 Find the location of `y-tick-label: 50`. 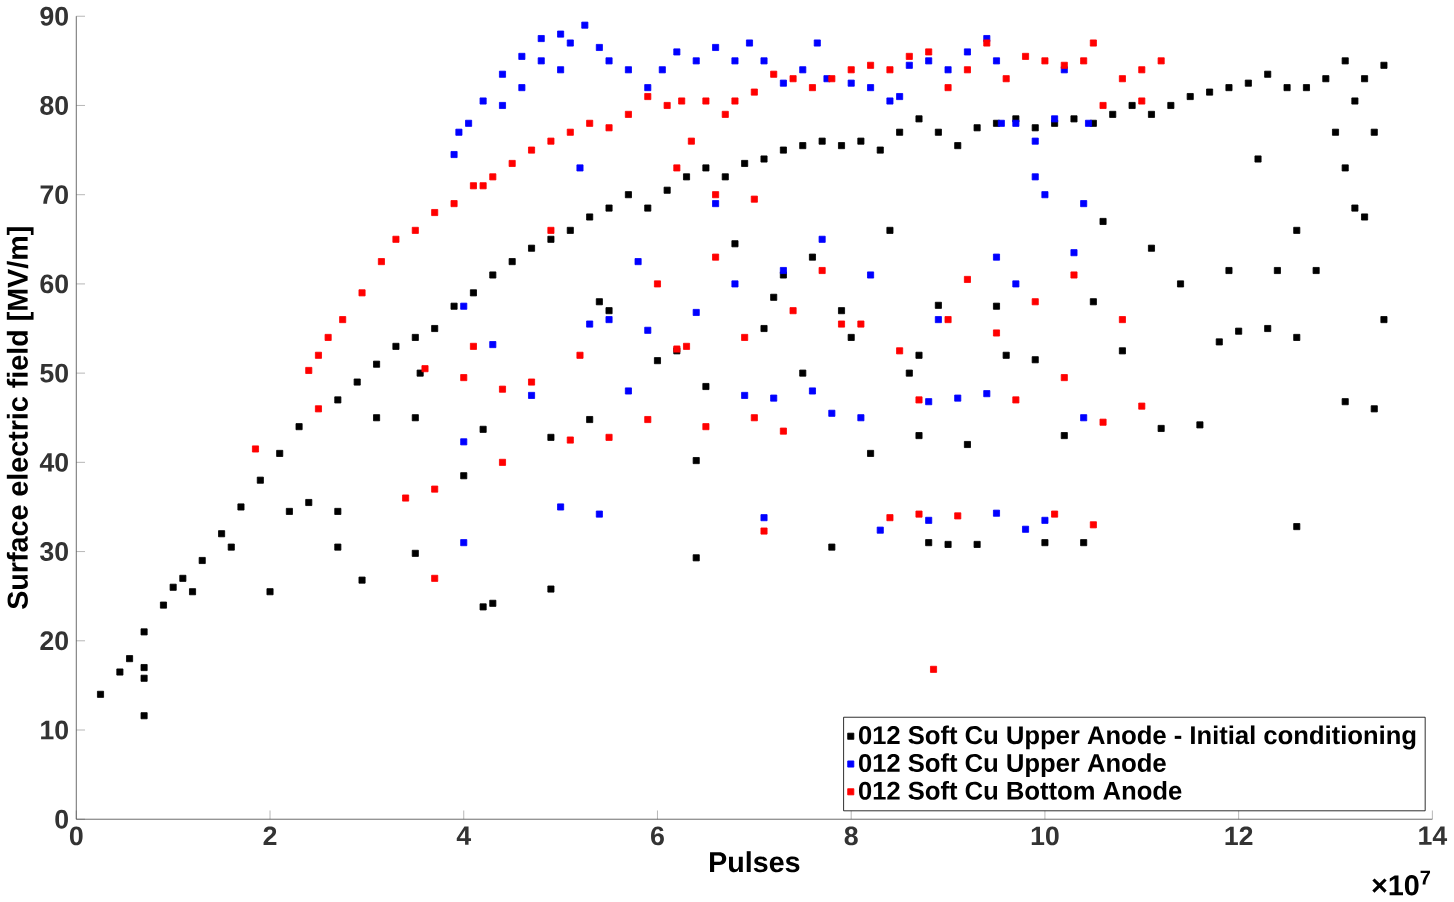

y-tick-label: 50 is located at coordinates (54, 373).